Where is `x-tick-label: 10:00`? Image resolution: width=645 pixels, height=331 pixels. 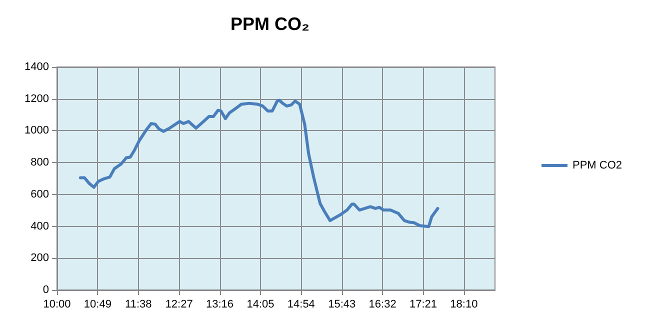 x-tick-label: 10:00 is located at coordinates (57, 304).